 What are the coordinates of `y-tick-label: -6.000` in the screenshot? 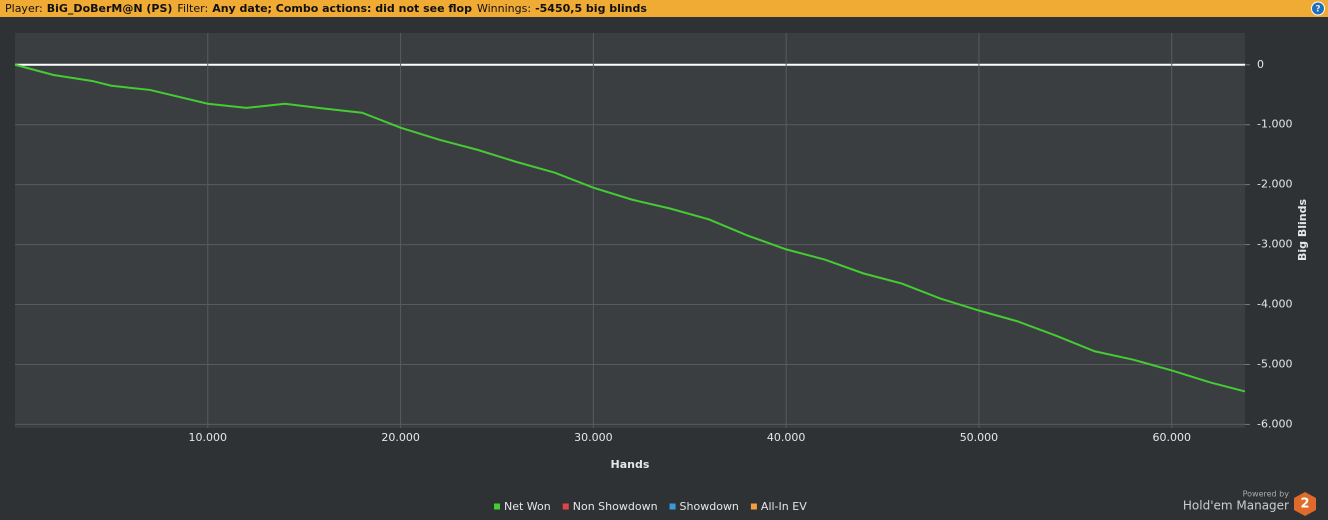 It's located at (1274, 423).